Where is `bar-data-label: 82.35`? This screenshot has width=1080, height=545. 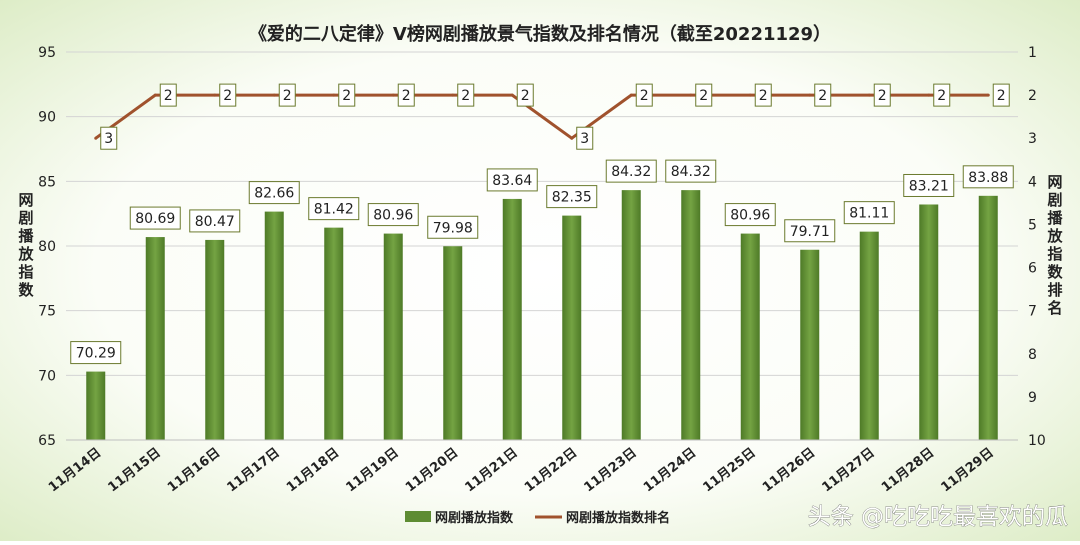 bar-data-label: 82.35 is located at coordinates (572, 198).